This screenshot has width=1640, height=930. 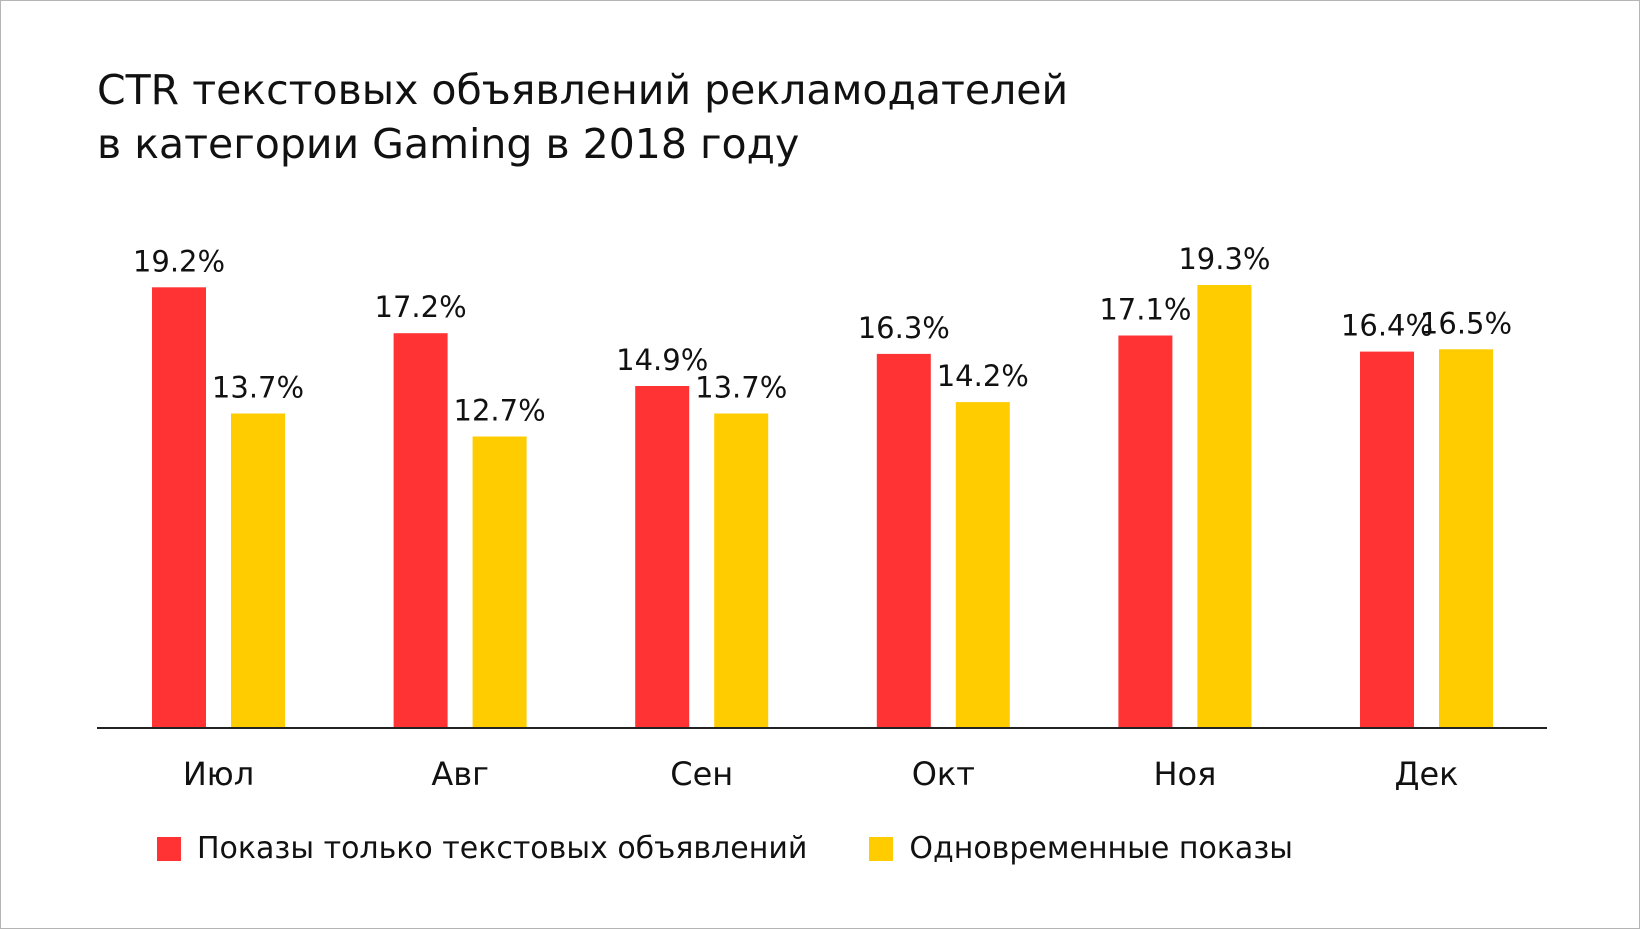 What do you see at coordinates (1145, 310) in the screenshot?
I see `data-label-s1-5: 17.1%` at bounding box center [1145, 310].